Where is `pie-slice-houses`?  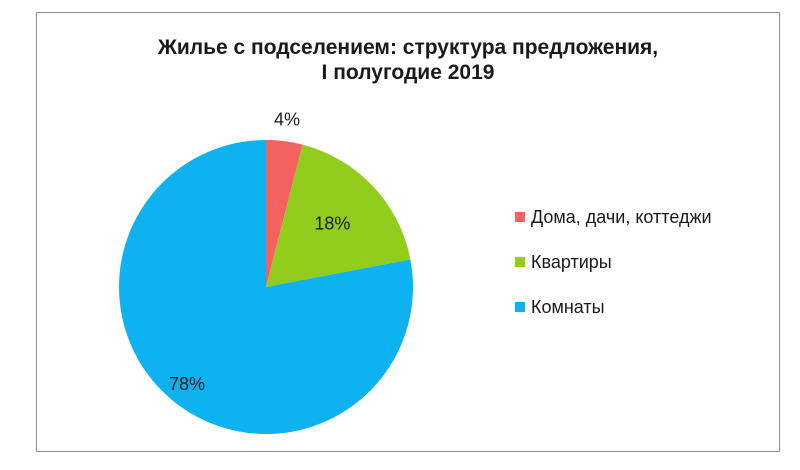 pie-slice-houses is located at coordinates (284, 213).